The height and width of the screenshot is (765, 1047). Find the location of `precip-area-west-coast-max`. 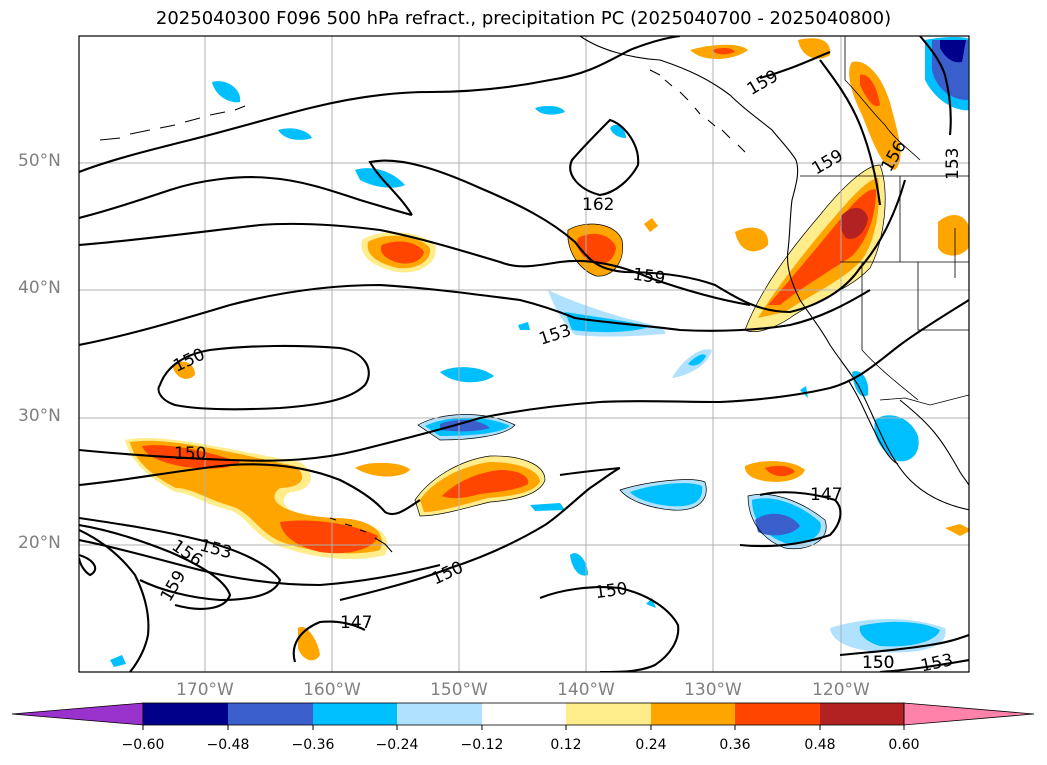

precip-area-west-coast-max is located at coordinates (853, 223).